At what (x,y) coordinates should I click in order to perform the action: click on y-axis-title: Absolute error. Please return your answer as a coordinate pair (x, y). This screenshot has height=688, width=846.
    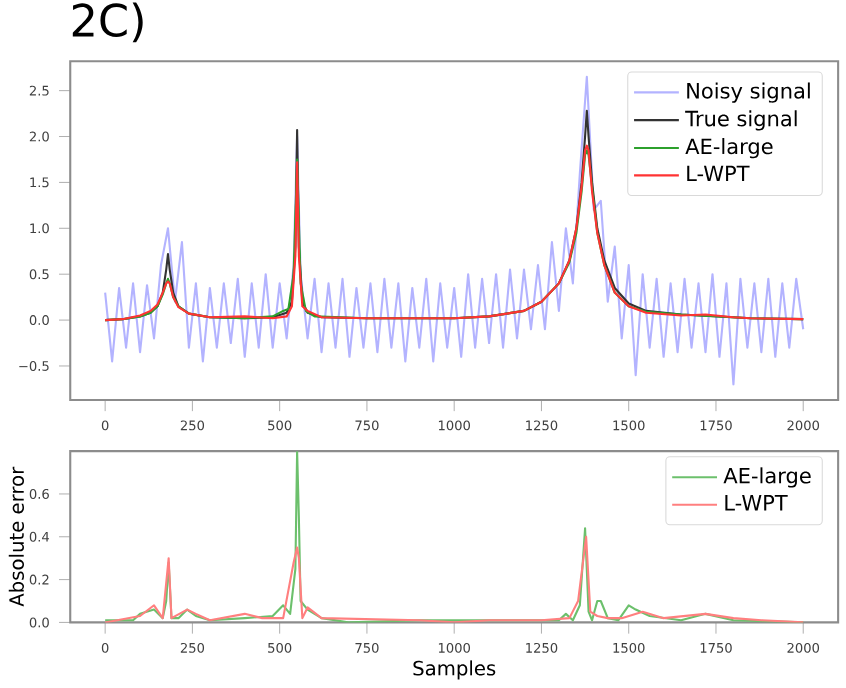
    Looking at the image, I should click on (16, 536).